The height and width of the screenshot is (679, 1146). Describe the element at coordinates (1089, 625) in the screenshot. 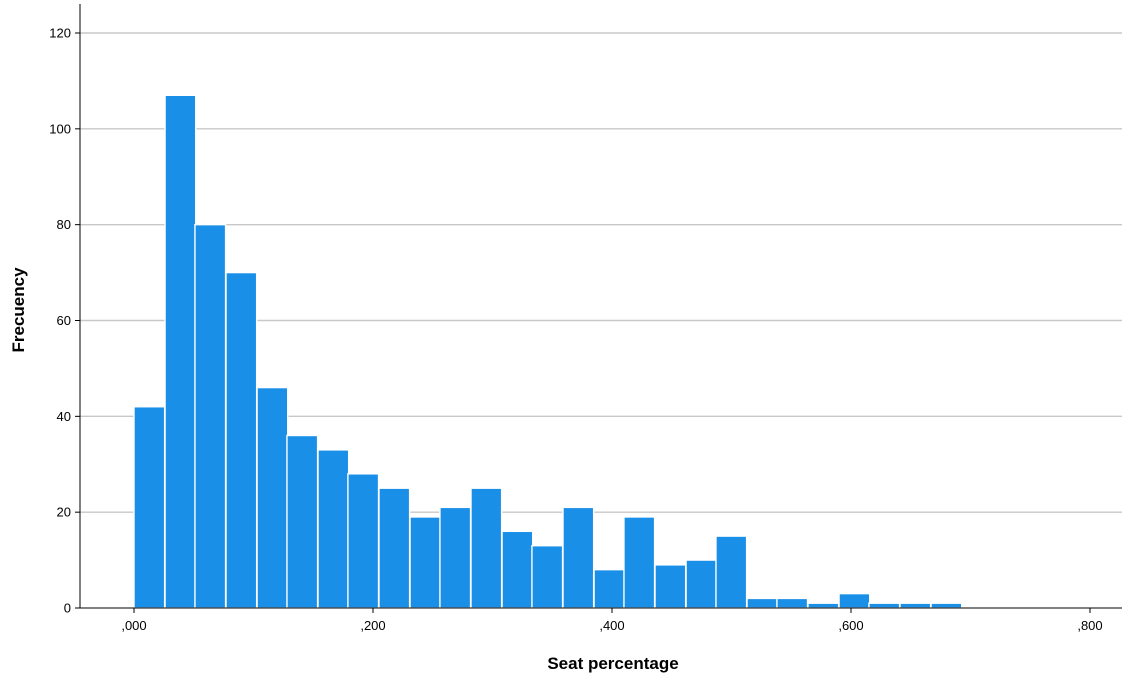

I see `x-tick-label: ,800` at that location.